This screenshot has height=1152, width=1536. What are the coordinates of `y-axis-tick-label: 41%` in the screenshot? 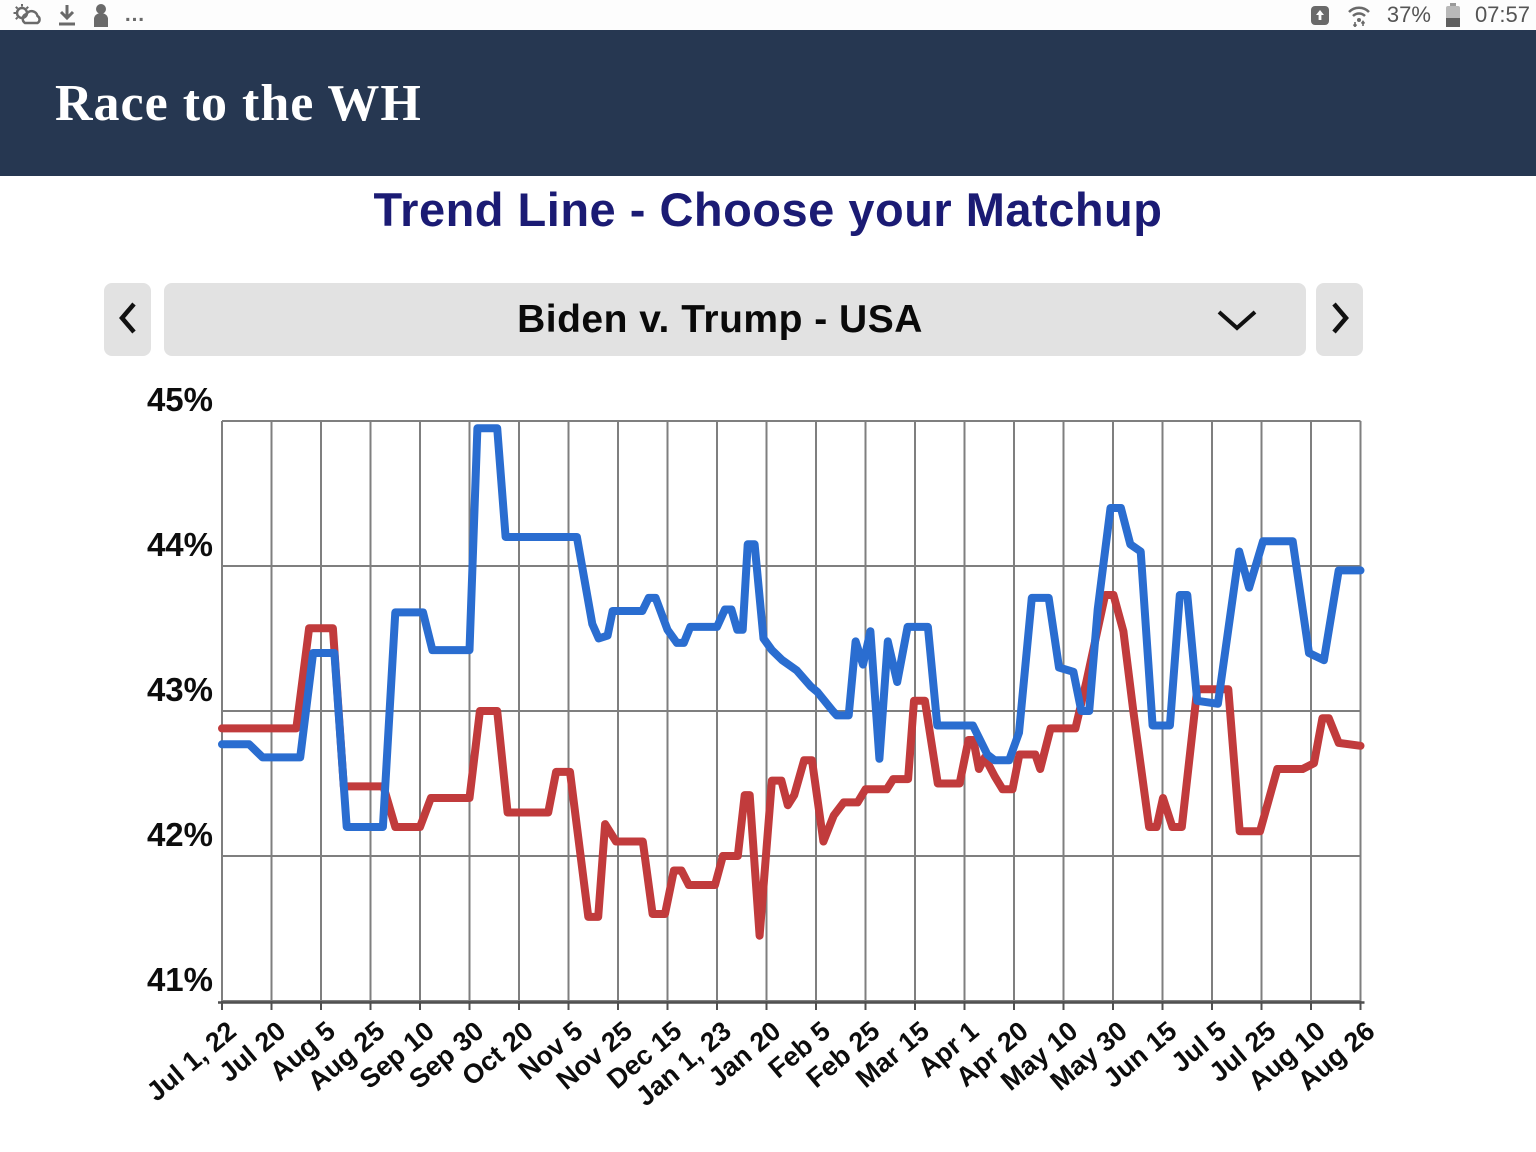 It's located at (180, 979).